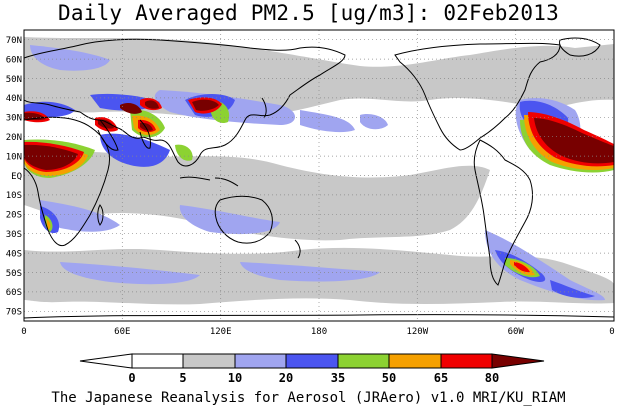 The image size is (617, 410). What do you see at coordinates (580, 47) in the screenshot?
I see `greenland-coastline` at bounding box center [580, 47].